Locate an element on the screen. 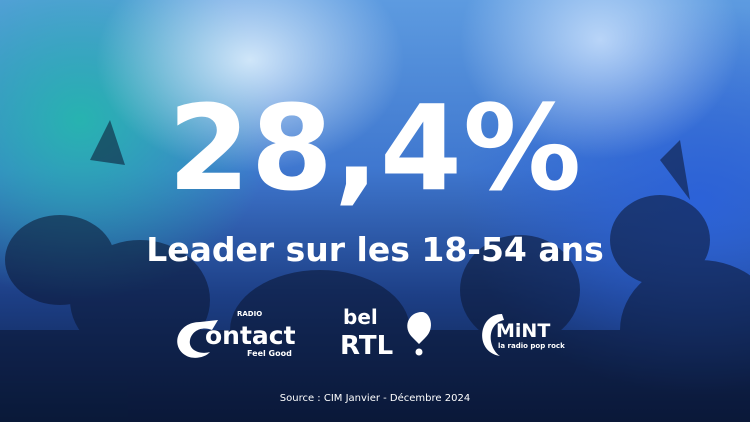  logo-name: ontact is located at coordinates (250, 335).